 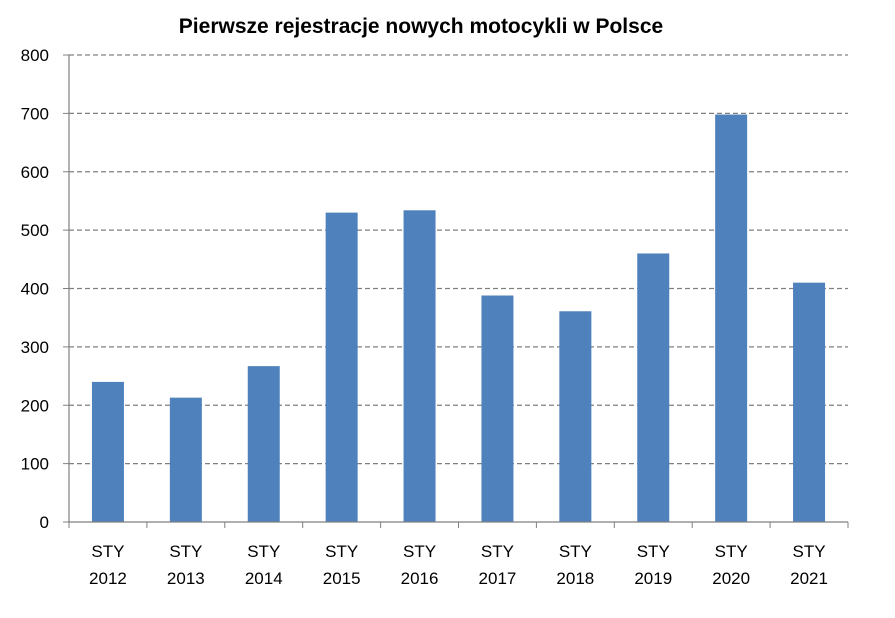 What do you see at coordinates (186, 565) in the screenshot?
I see `x-tick-label-STY-2013: STY 2013` at bounding box center [186, 565].